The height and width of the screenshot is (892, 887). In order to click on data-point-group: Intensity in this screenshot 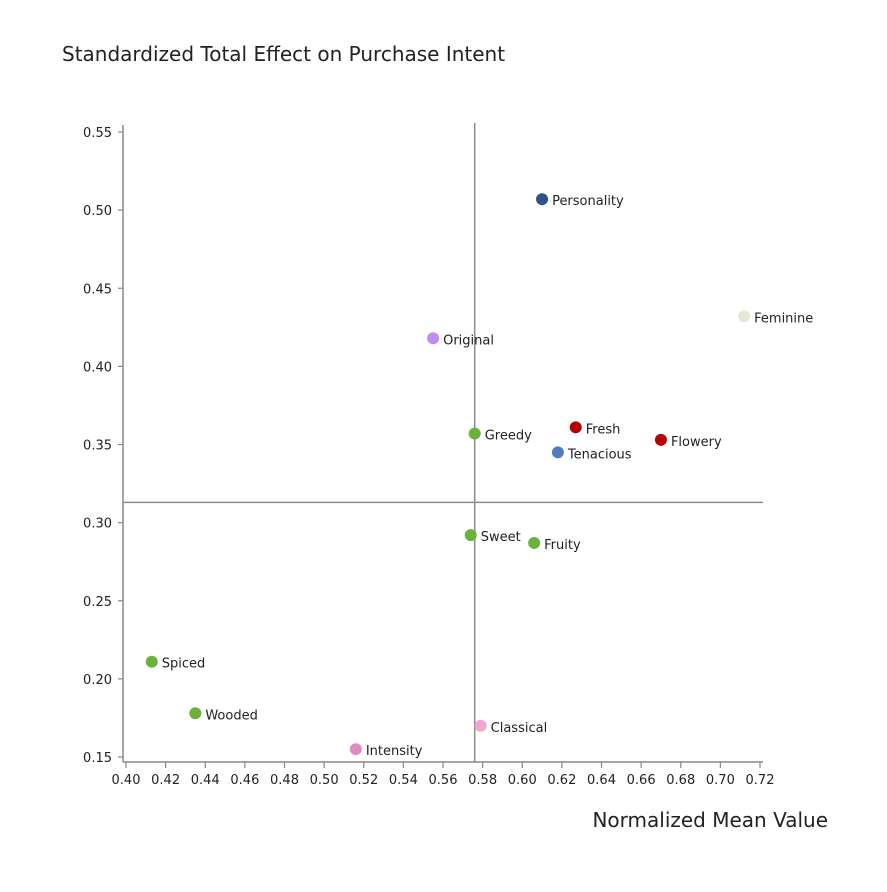, I will do `click(386, 751)`.